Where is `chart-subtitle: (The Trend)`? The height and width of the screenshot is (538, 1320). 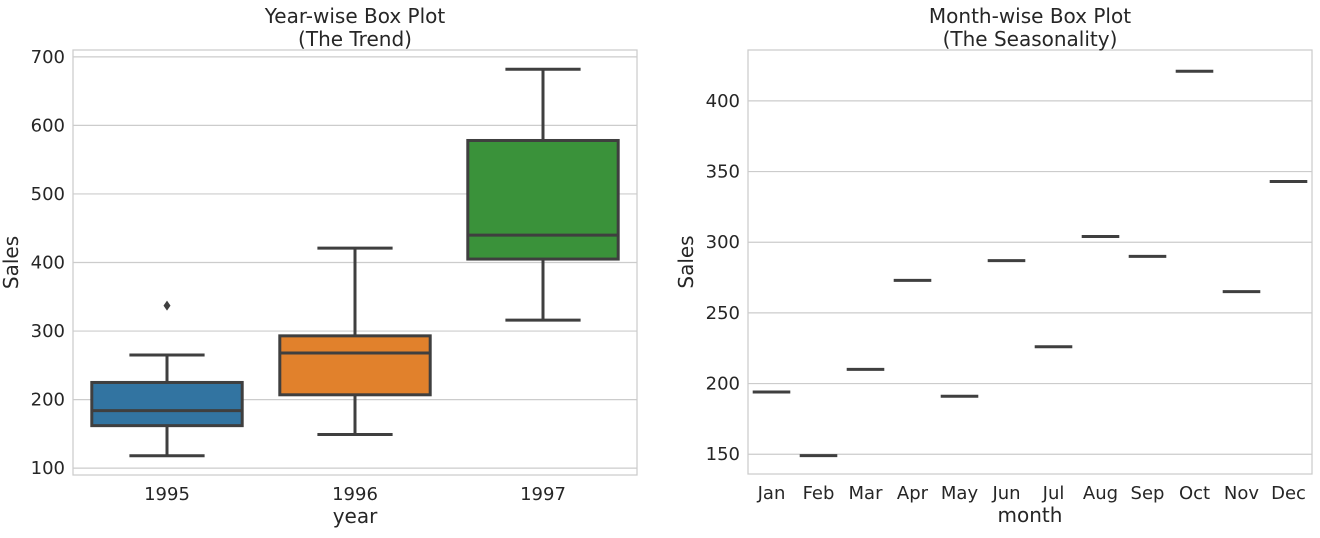
chart-subtitle: (The Trend) is located at coordinates (355, 39).